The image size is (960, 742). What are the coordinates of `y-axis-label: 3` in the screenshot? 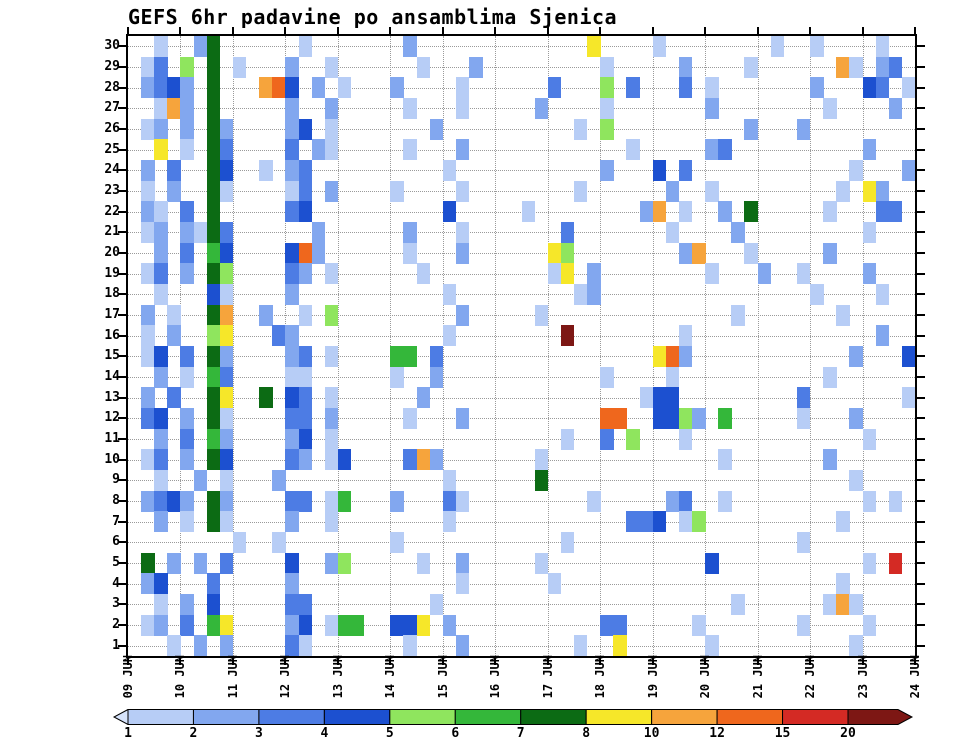 It's located at (116, 604).